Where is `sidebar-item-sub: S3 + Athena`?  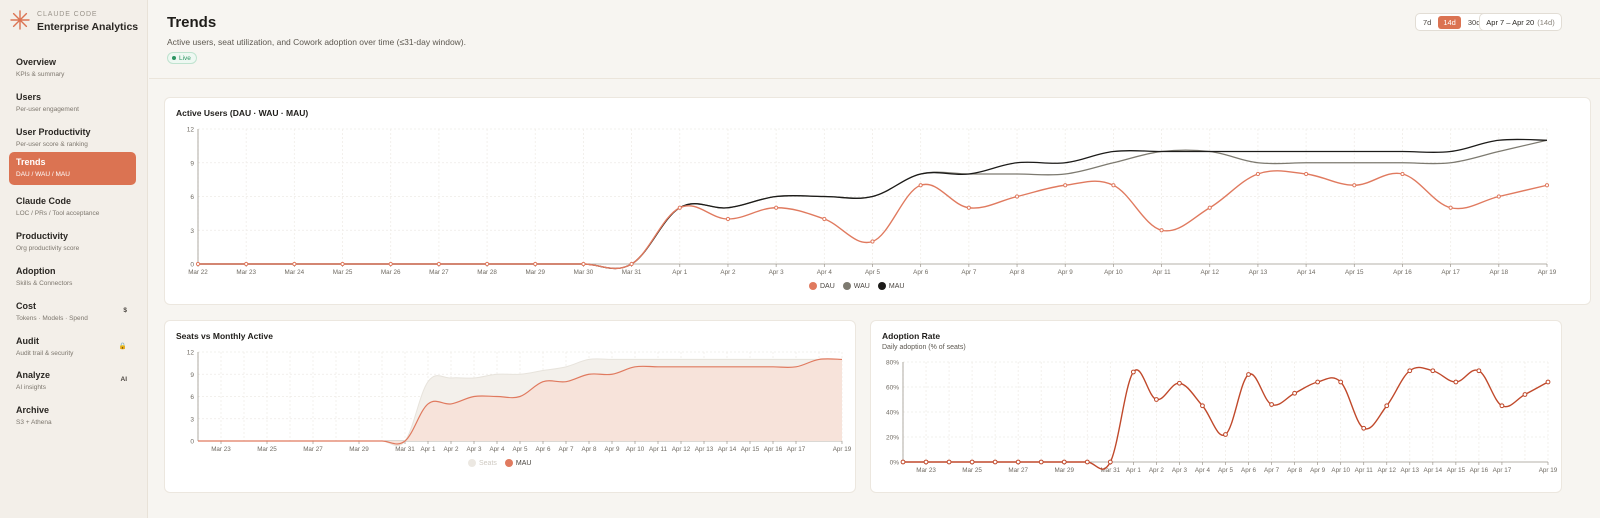
sidebar-item-sub: S3 + Athena is located at coordinates (34, 422).